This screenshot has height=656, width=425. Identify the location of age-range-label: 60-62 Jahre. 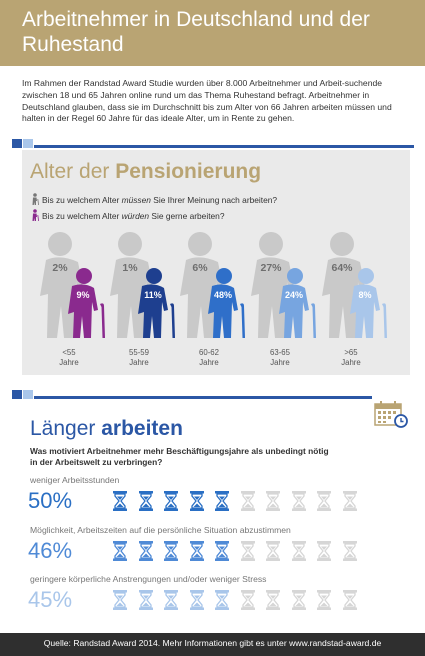
(209, 357).